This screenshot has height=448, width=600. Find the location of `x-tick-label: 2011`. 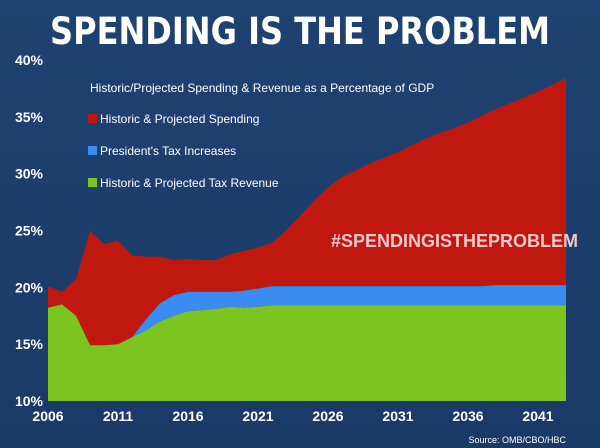

x-tick-label: 2011 is located at coordinates (118, 416).